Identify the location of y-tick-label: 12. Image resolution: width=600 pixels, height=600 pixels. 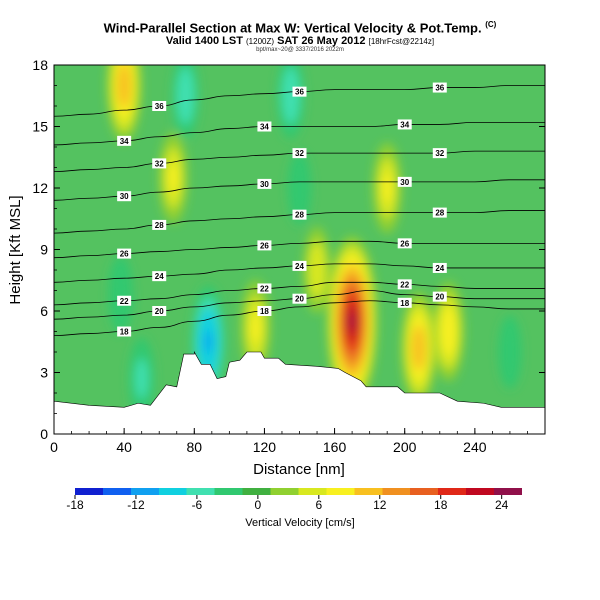
(40, 188).